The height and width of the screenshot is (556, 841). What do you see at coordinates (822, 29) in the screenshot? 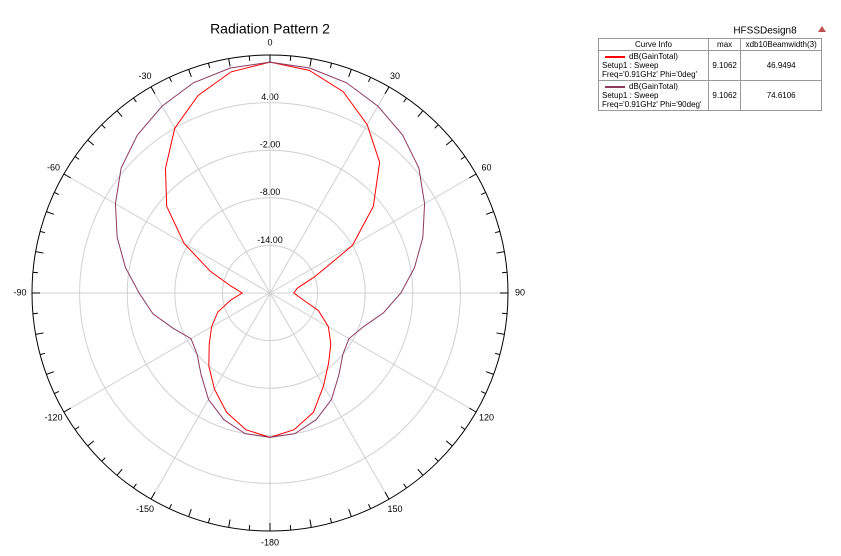
I see `design-icon` at bounding box center [822, 29].